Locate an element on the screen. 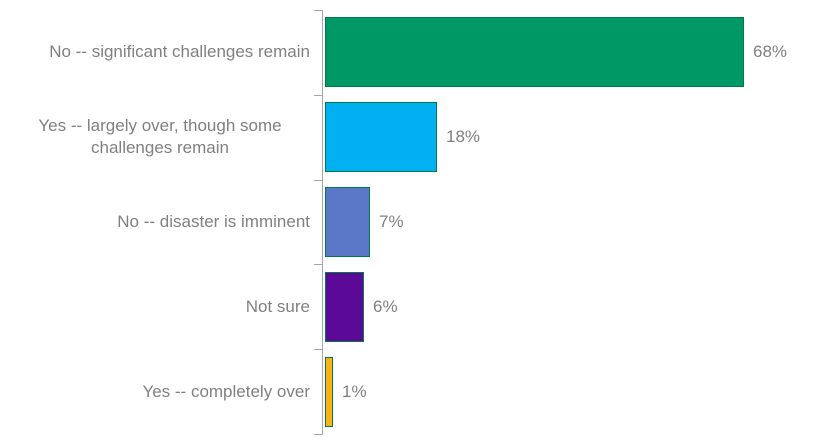  value-label: 6% is located at coordinates (385, 306).